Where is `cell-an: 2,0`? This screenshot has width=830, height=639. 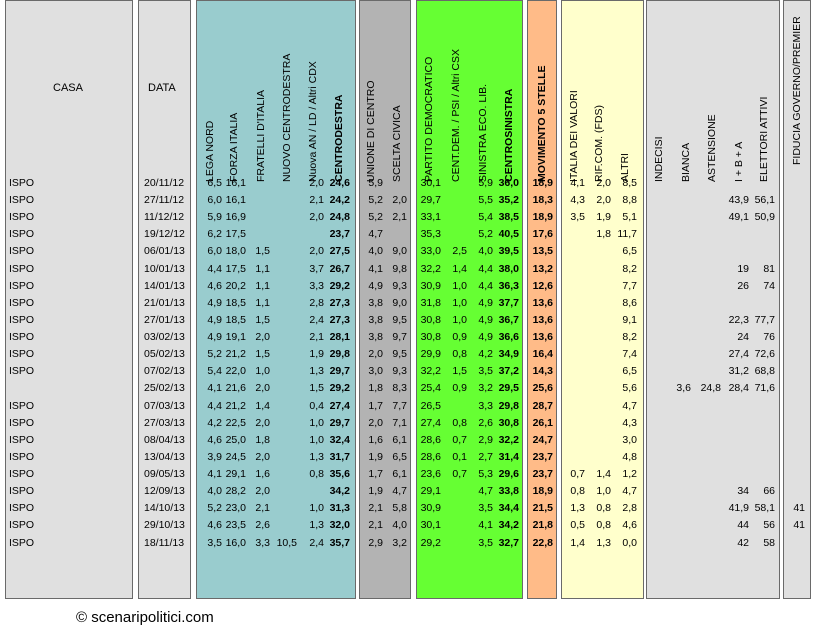 cell-an: 2,0 is located at coordinates (316, 217).